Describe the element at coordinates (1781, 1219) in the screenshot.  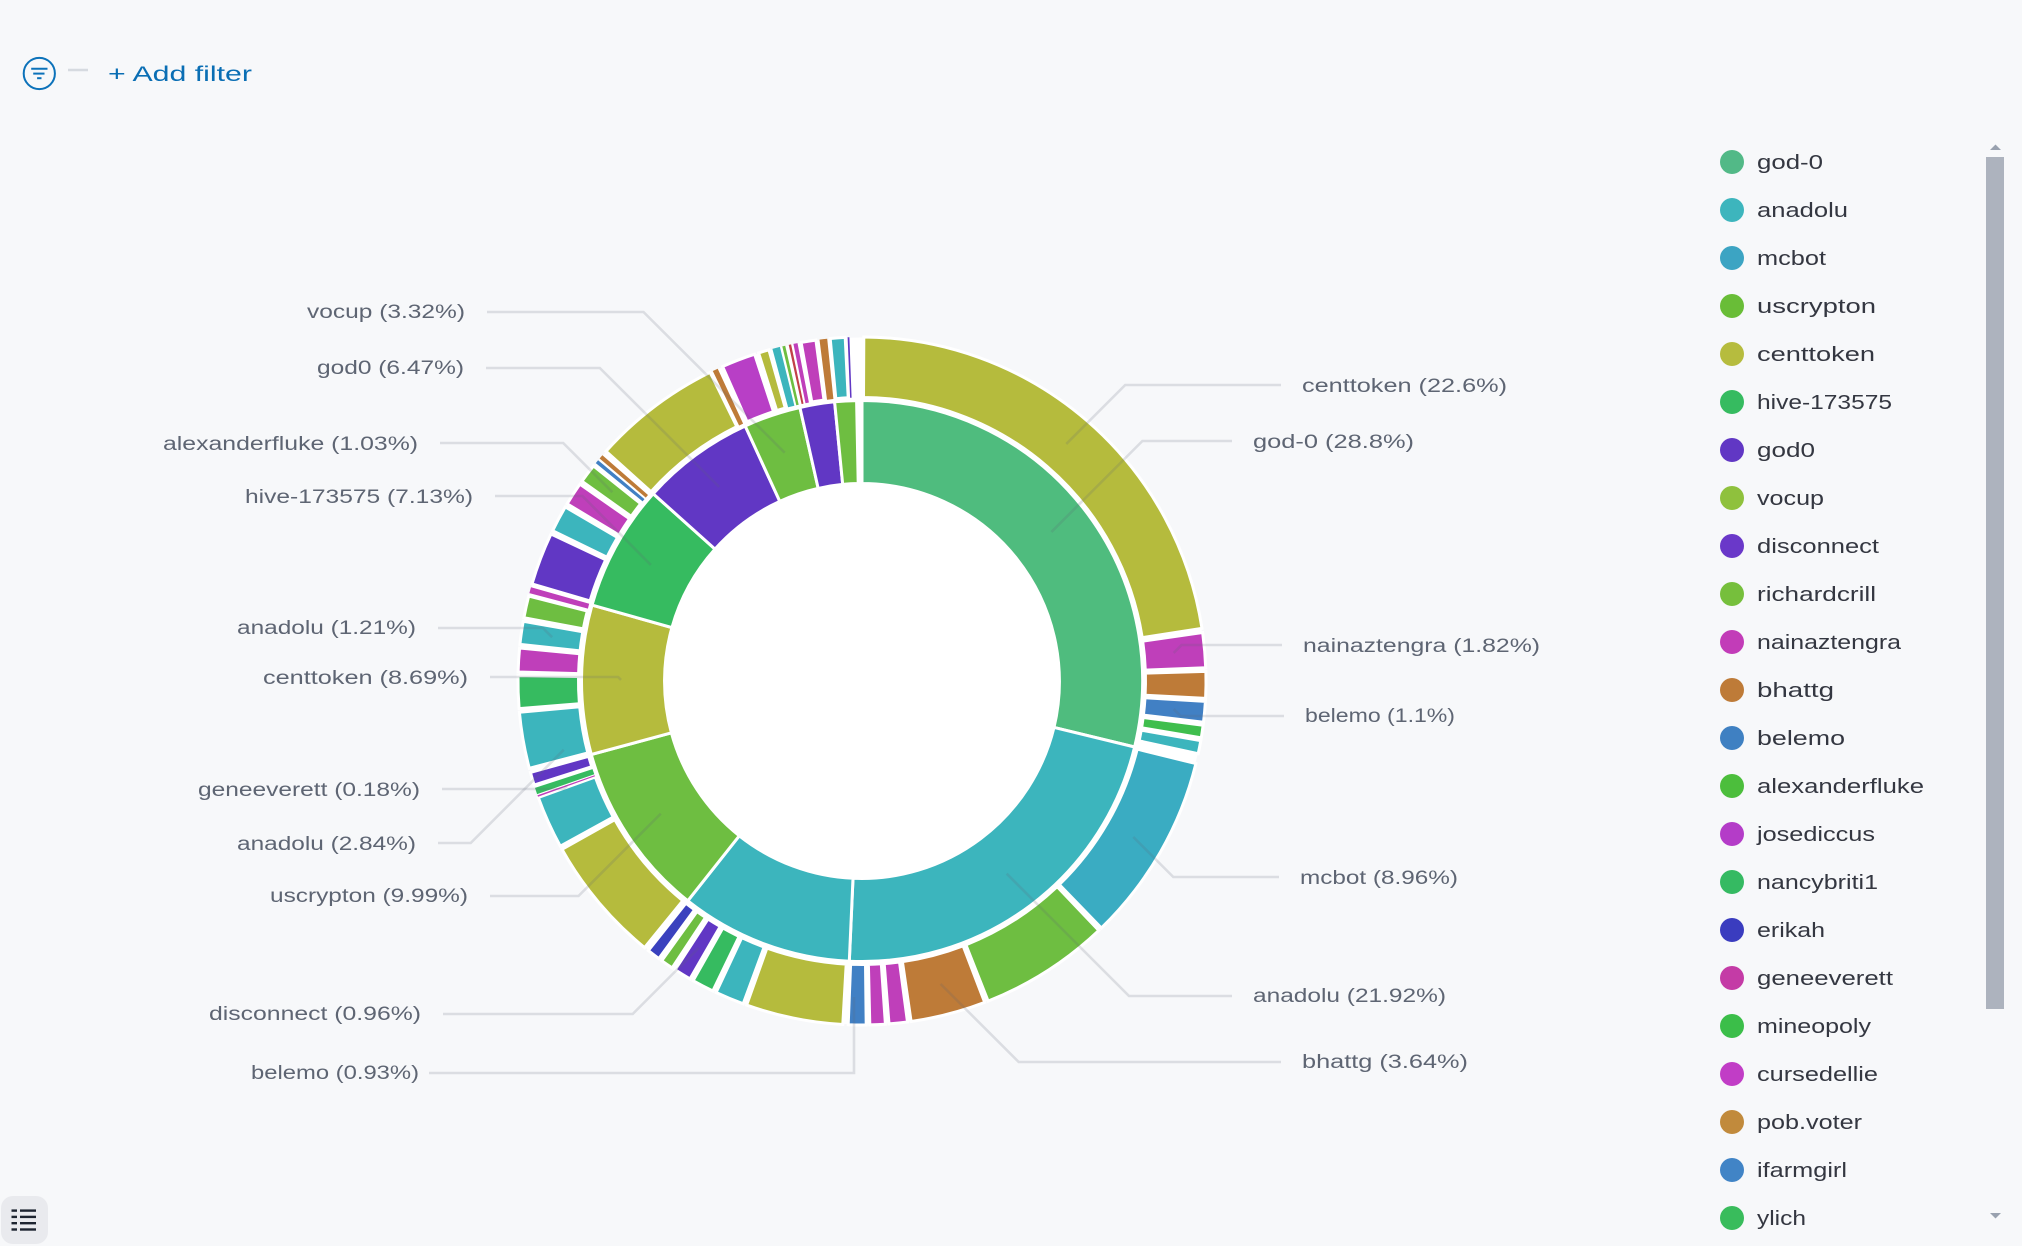
I see `svg-text: ylich` at that location.